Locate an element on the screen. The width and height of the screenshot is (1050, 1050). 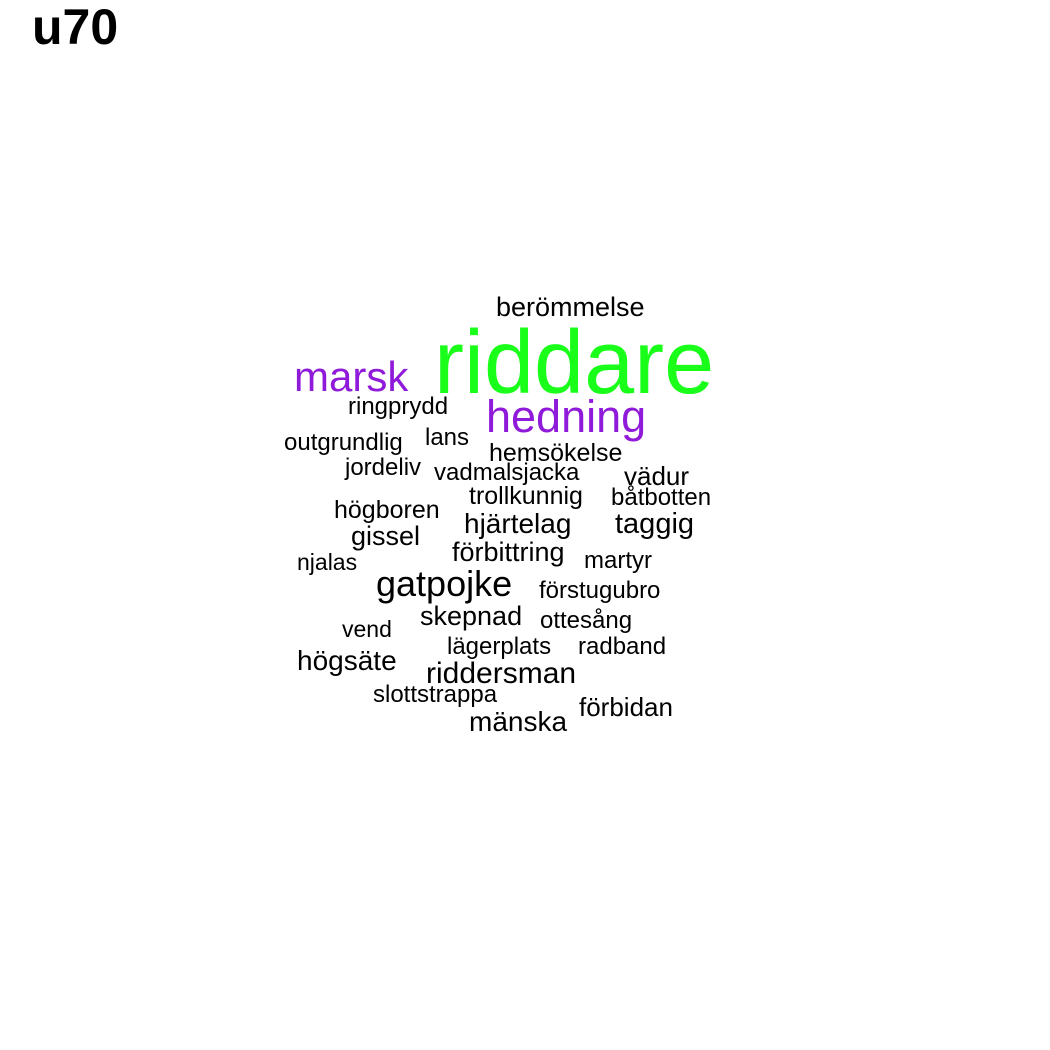
cloud-word: mänska is located at coordinates (518, 721).